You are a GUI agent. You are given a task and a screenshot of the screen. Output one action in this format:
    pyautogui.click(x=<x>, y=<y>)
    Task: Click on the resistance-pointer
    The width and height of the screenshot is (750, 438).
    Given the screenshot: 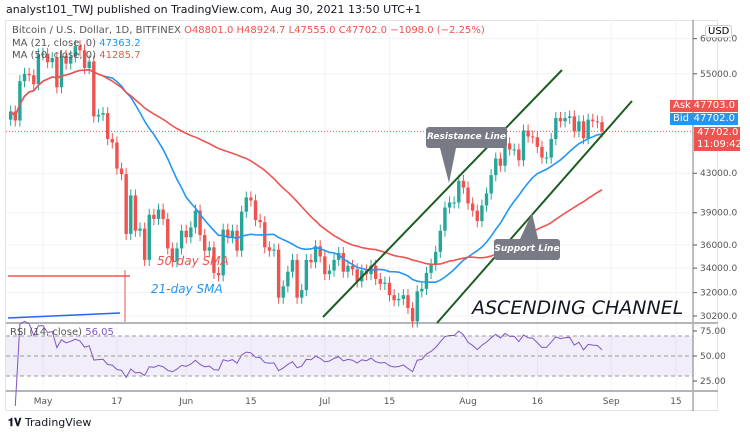 What is the action you would take?
    pyautogui.click(x=448, y=165)
    